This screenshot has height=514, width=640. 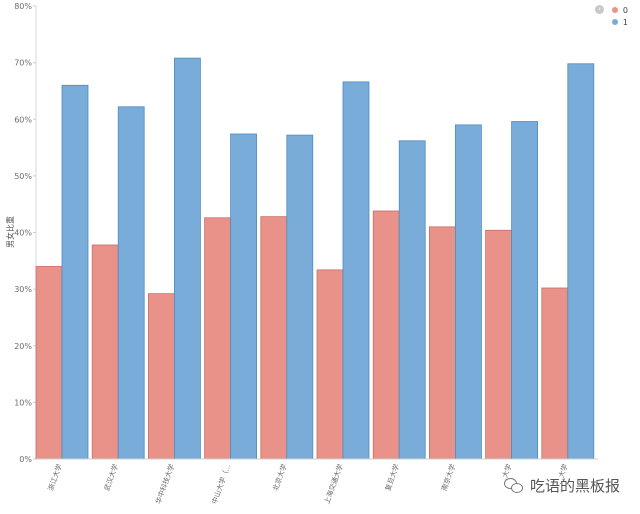 I want to click on y-tick-label: 10%, so click(x=23, y=402).